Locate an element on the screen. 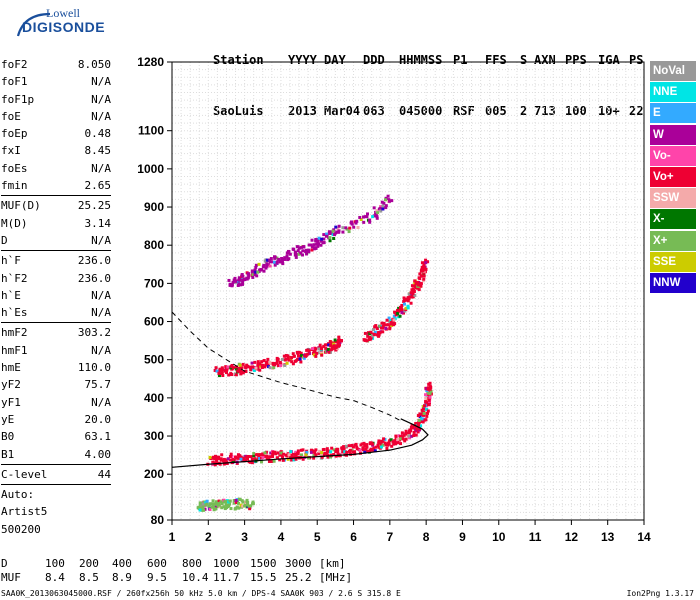 The height and width of the screenshot is (600, 700). muf-value: 9.5 is located at coordinates (157, 577).